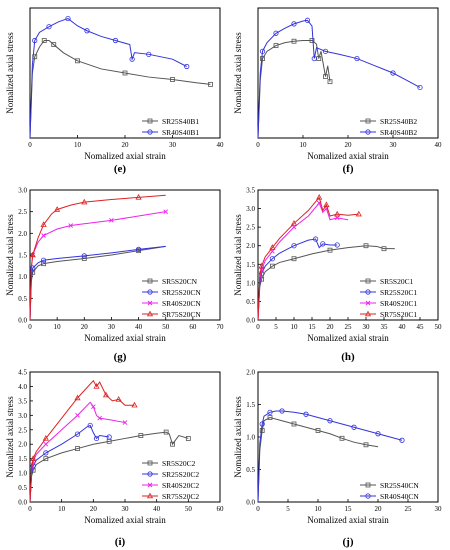 The width and height of the screenshot is (450, 550). I want to click on series-line-SR75S20C2, so click(82, 441).